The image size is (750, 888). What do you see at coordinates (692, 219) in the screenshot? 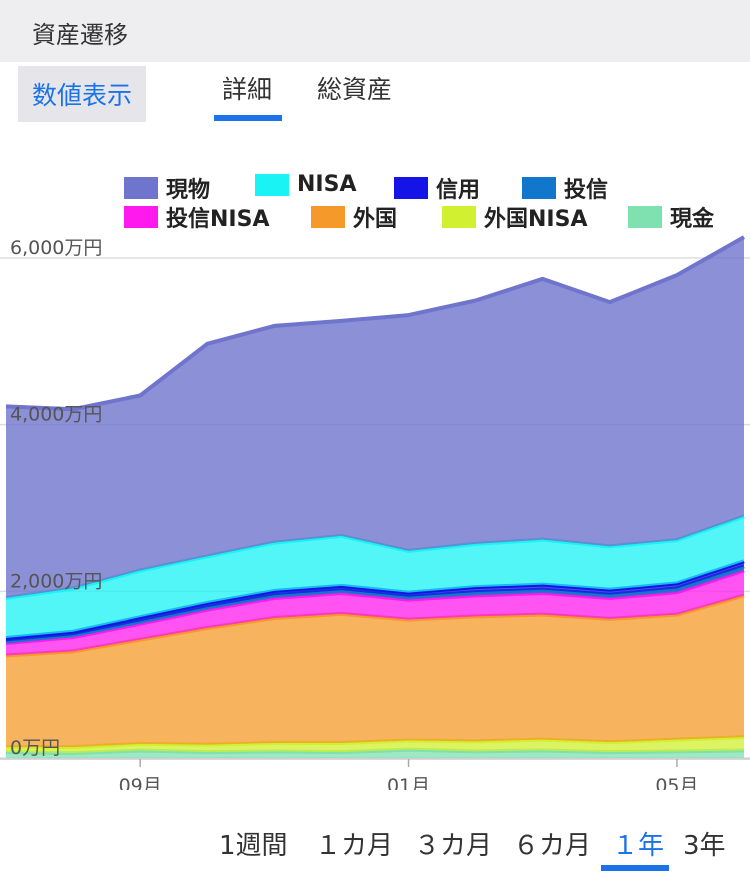
I see `legend-label: 現金` at bounding box center [692, 219].